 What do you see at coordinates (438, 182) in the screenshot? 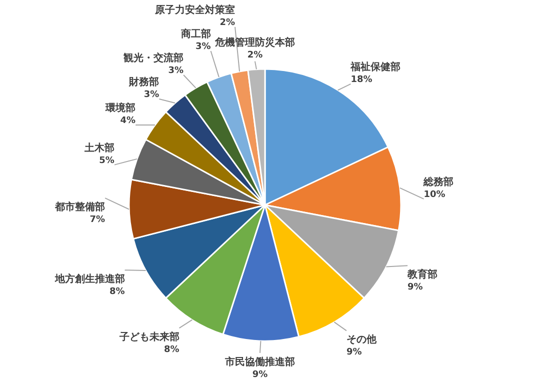
I see `slice-label: 総務部` at bounding box center [438, 182].